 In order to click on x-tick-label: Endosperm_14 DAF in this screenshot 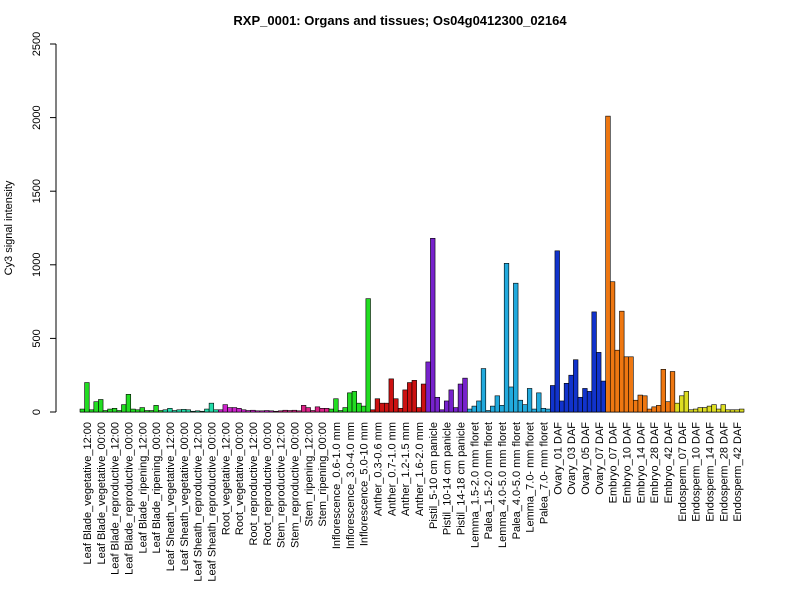, I will do `click(710, 472)`.